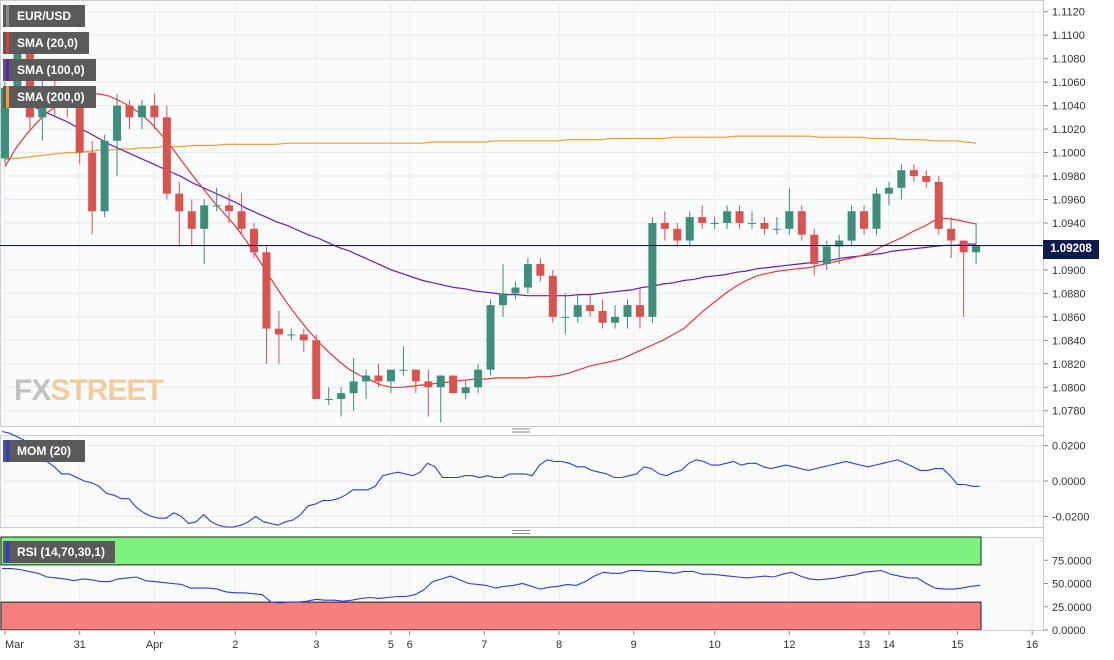 This screenshot has width=1114, height=660. Describe the element at coordinates (7, 70) in the screenshot. I see `sma100-swatch` at that location.